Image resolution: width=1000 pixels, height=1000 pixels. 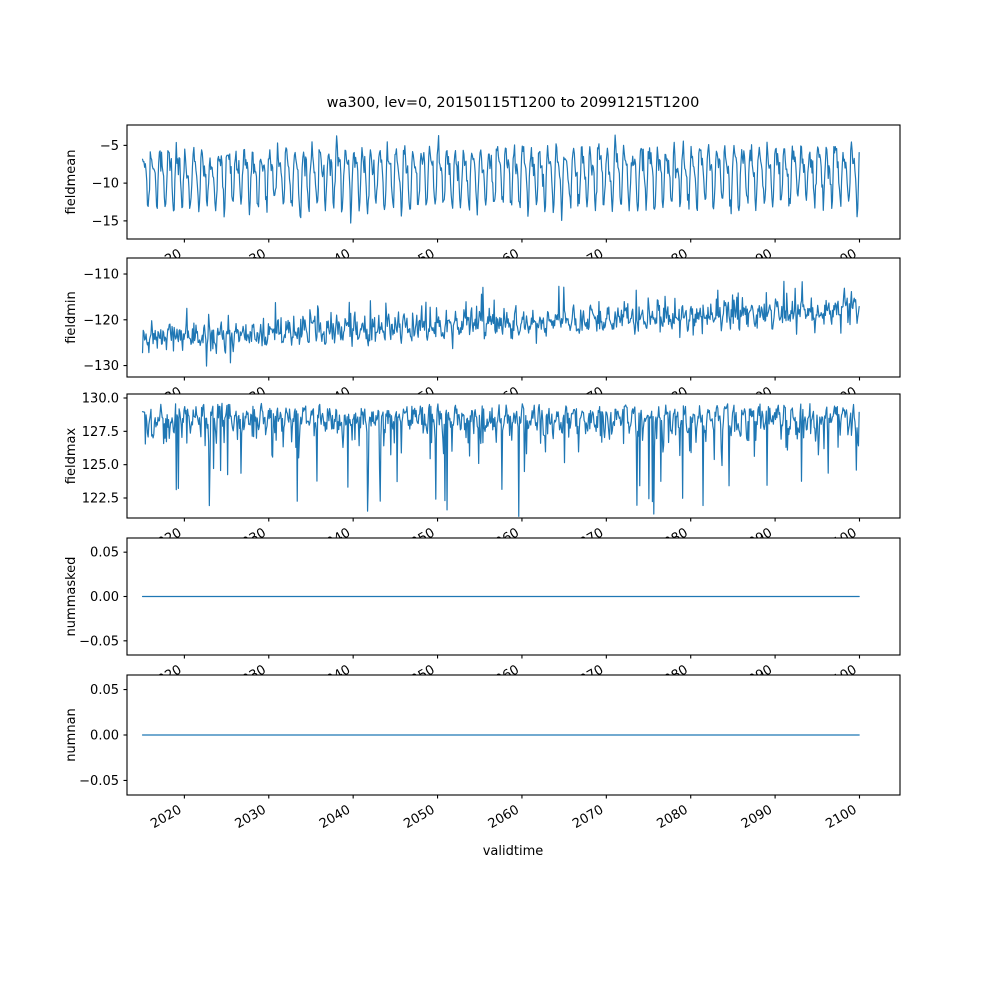 What do you see at coordinates (101, 366) in the screenshot?
I see `y-tick-label: −130` at bounding box center [101, 366].